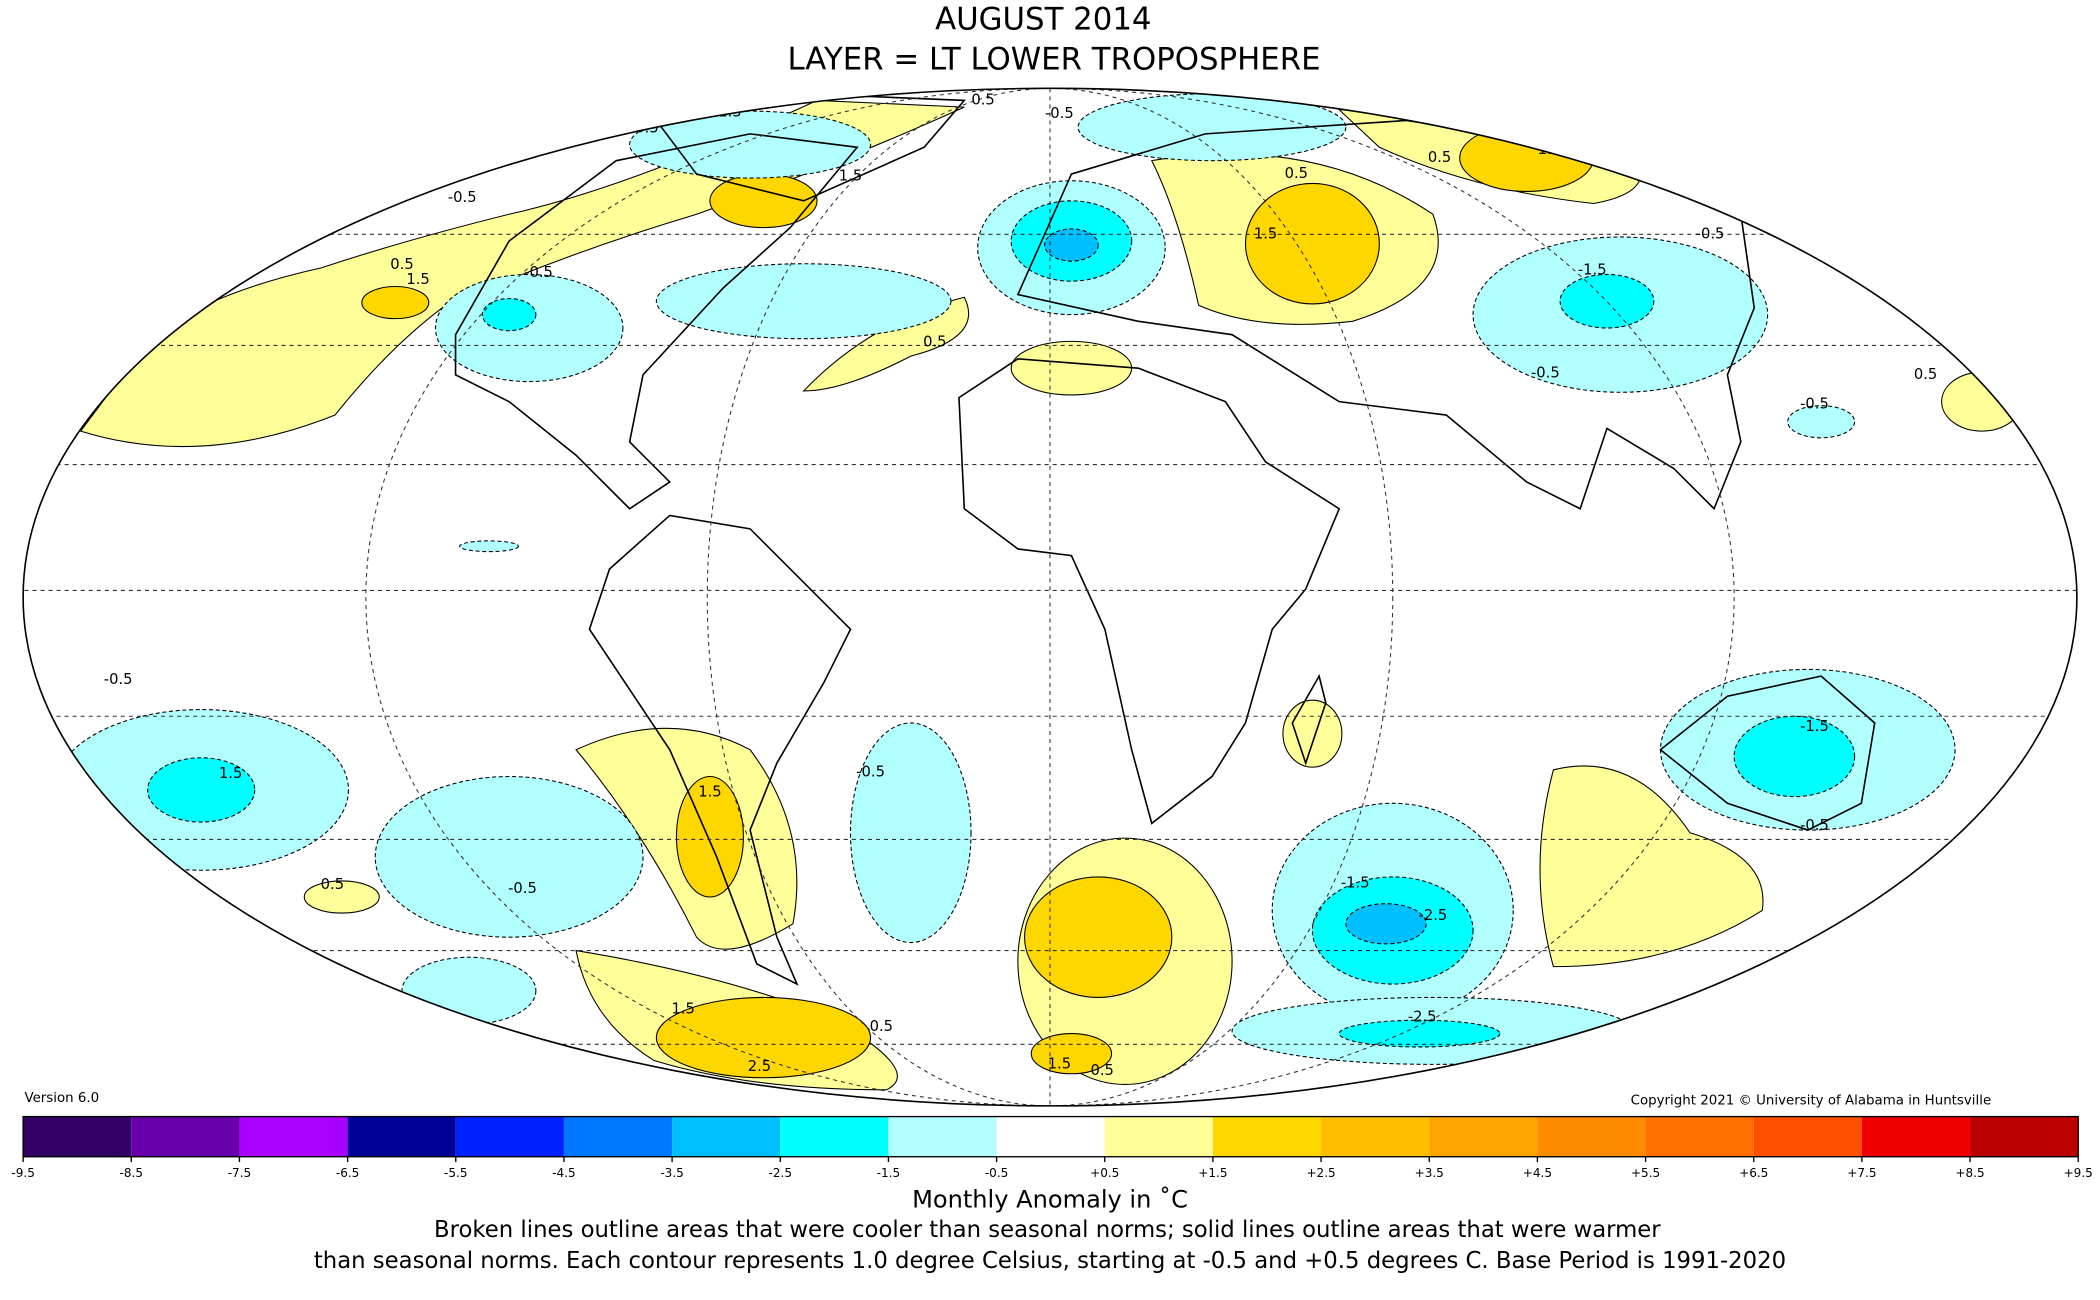  I want to click on subtitle: LAYER = LT LOWER TROPOSPHERE, so click(1053, 60).